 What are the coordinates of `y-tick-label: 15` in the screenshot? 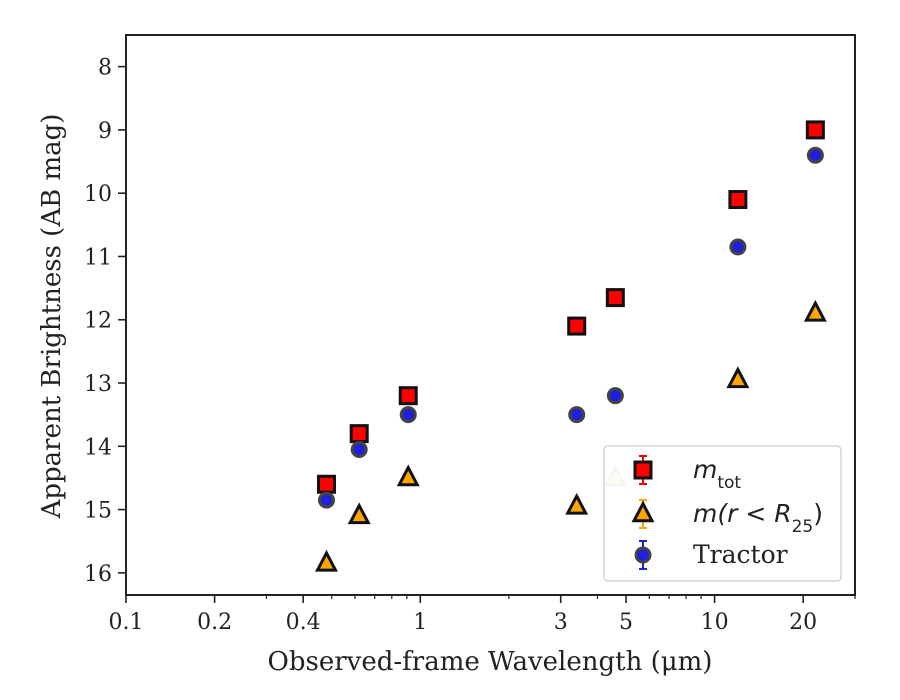 It's located at (98, 511).